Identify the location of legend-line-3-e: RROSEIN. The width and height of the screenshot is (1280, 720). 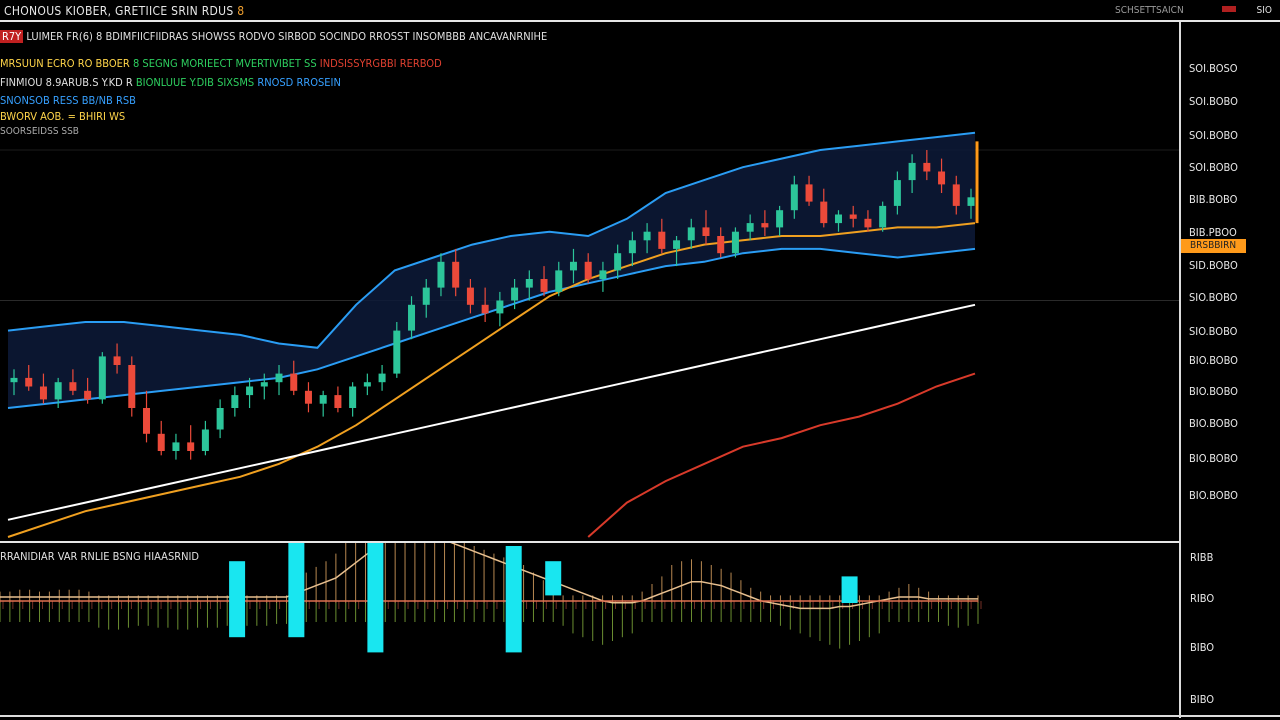
(318, 82).